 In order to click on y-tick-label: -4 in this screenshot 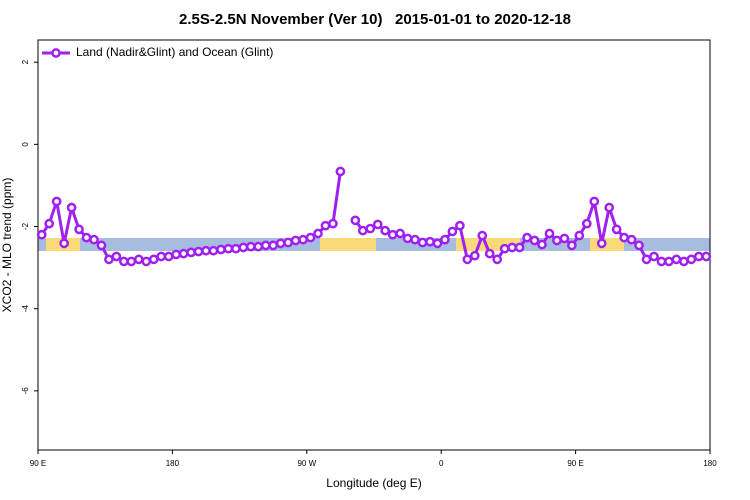, I will do `click(25, 309)`.